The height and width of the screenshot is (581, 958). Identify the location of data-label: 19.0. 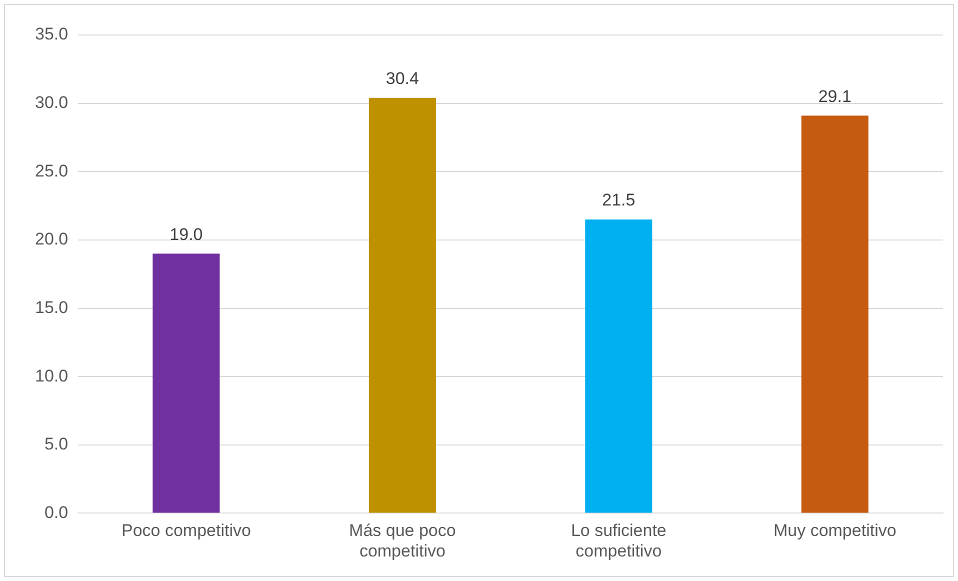
(186, 234).